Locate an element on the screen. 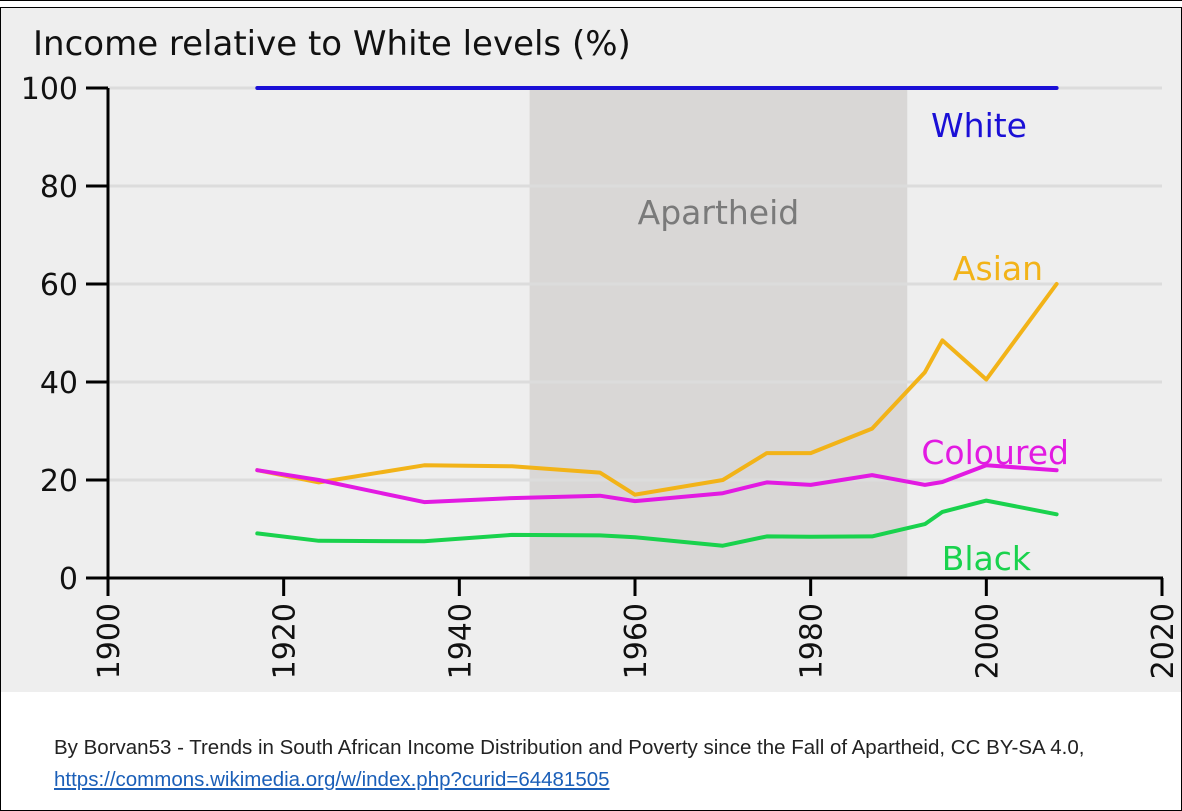 Image resolution: width=1182 pixels, height=811 pixels. chart-title: Income relative to White levels (%) is located at coordinates (332, 44).